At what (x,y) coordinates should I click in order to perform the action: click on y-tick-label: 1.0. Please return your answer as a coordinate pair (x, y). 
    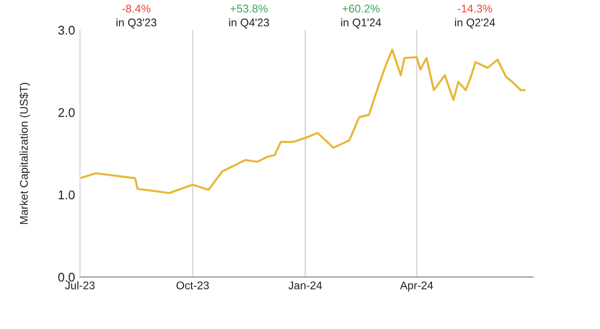
    Looking at the image, I should click on (66, 195).